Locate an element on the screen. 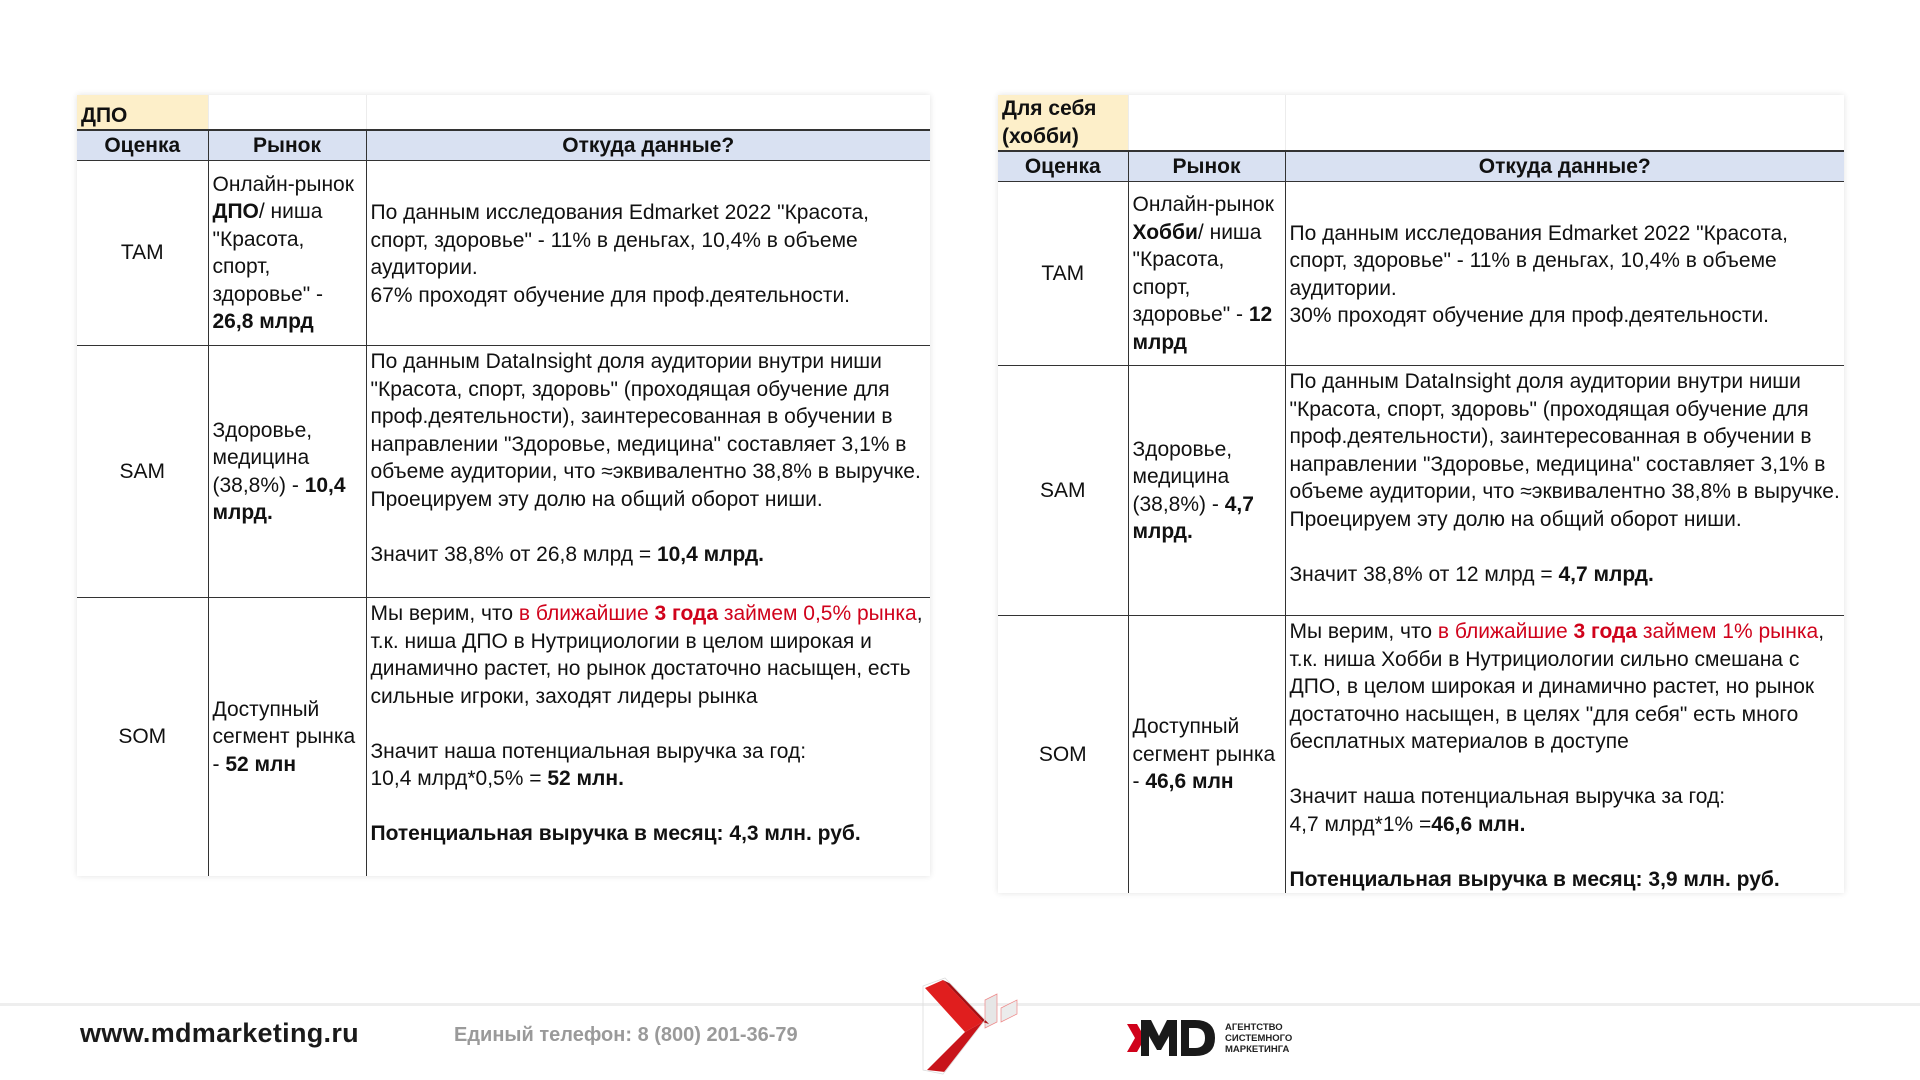 This screenshot has width=1920, height=1080. table-title: ДПО is located at coordinates (142, 112).